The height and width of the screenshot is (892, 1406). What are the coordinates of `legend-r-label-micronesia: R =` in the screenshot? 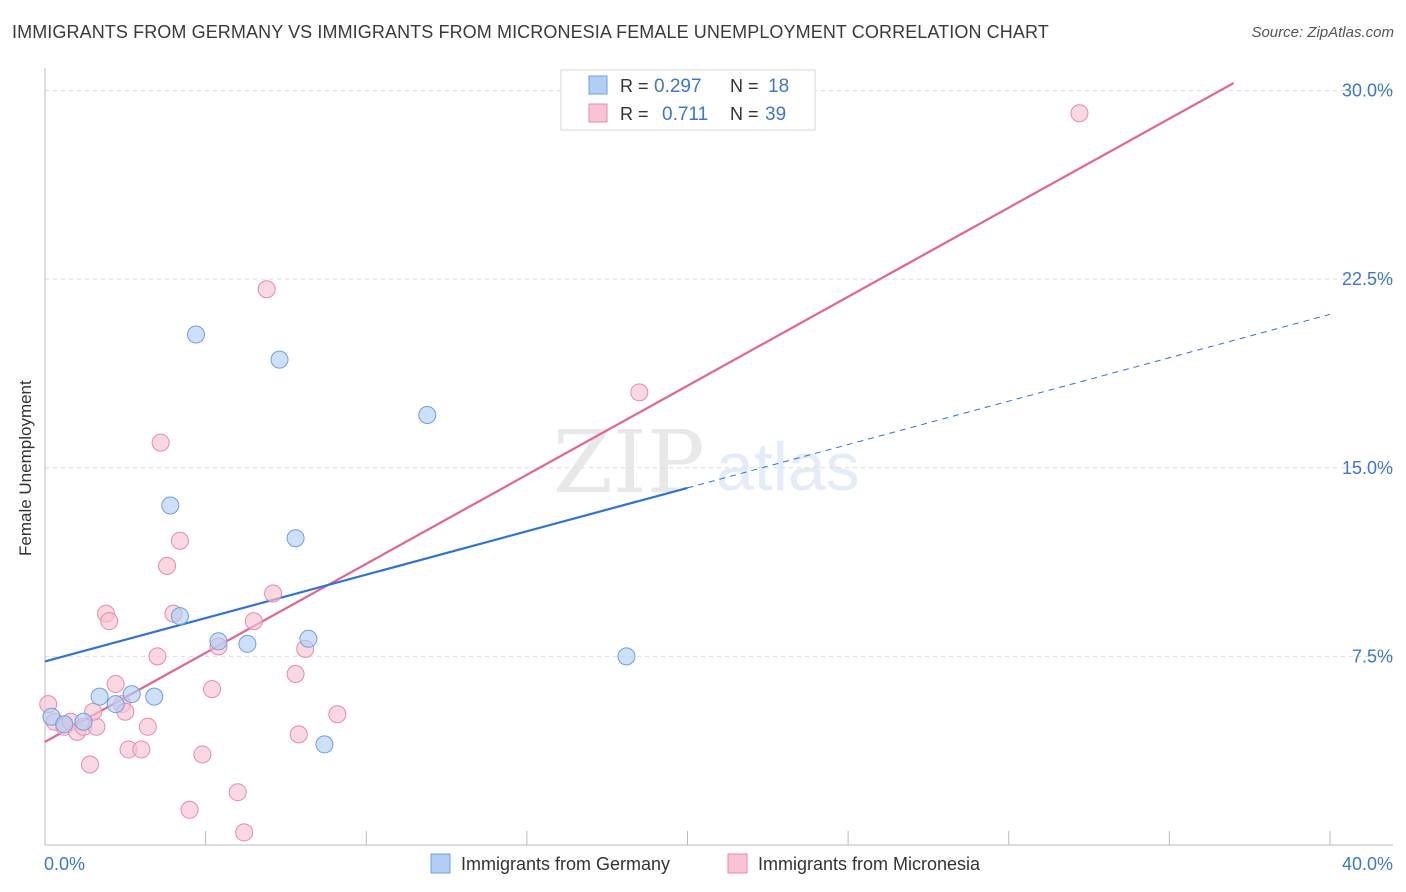 It's located at (634, 114).